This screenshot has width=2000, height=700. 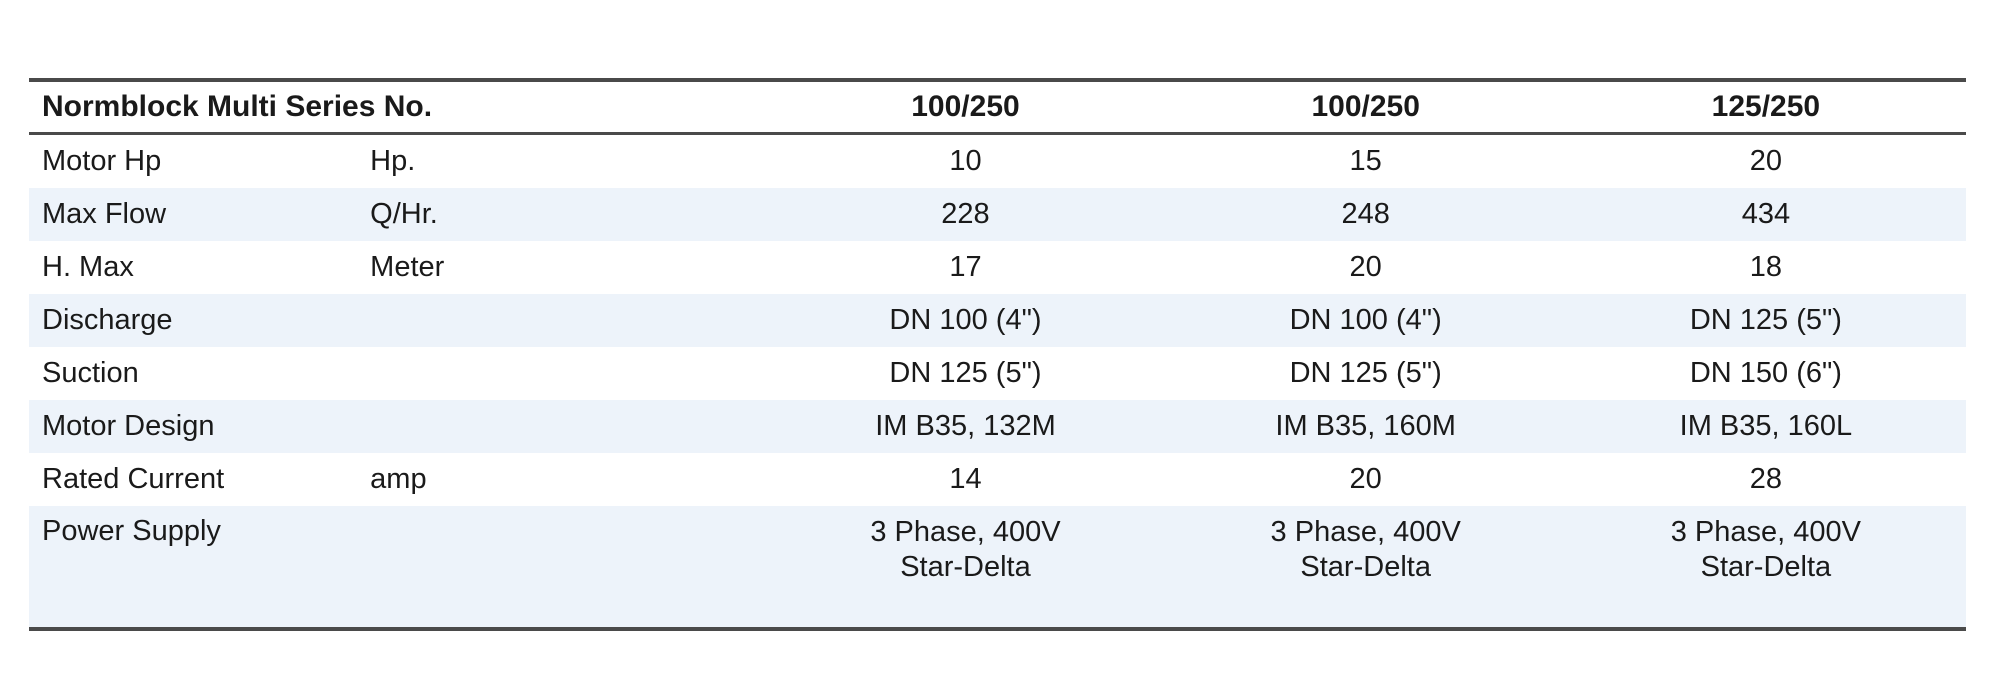 I want to click on row-label: Suction, so click(x=90, y=373).